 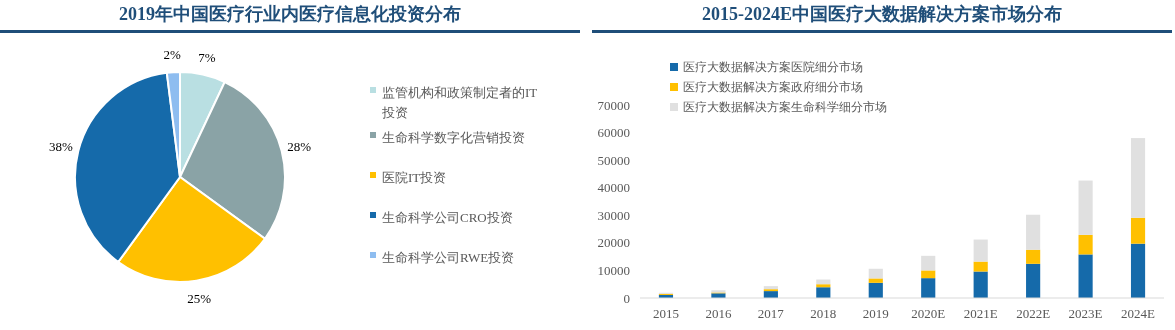 I want to click on y-tick-label: 60000, so click(x=613, y=133).